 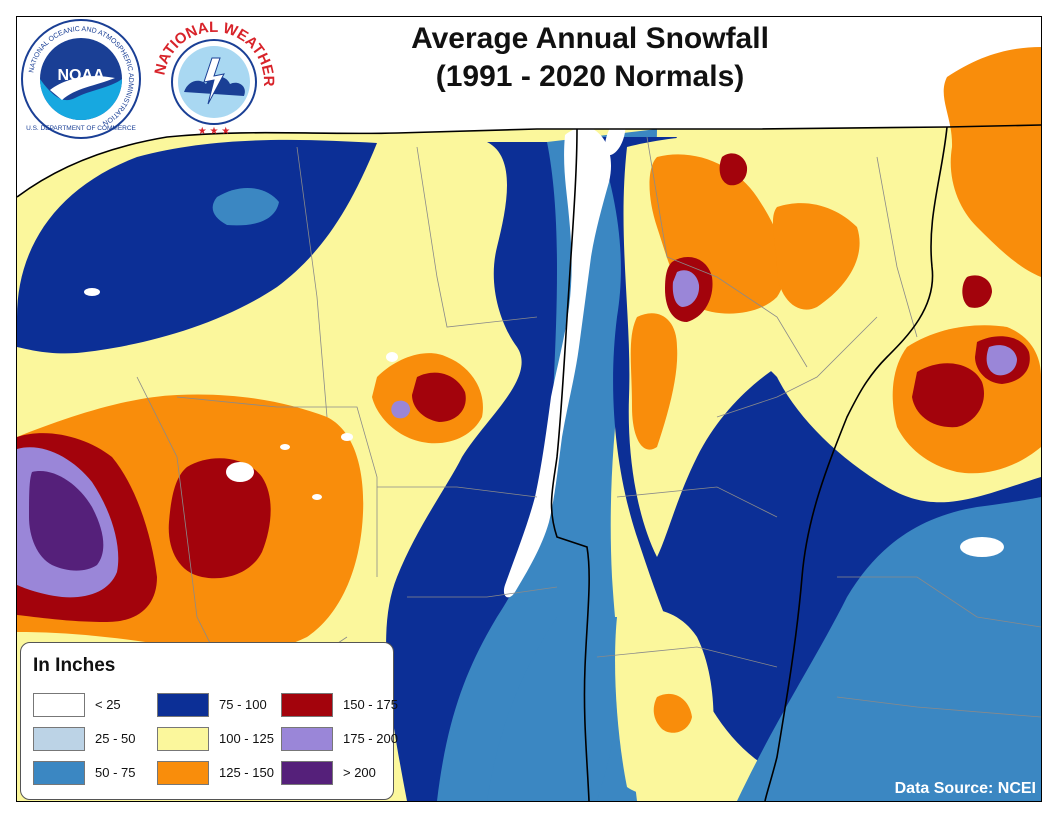 I want to click on legend-label: 50 - 75, so click(x=115, y=772).